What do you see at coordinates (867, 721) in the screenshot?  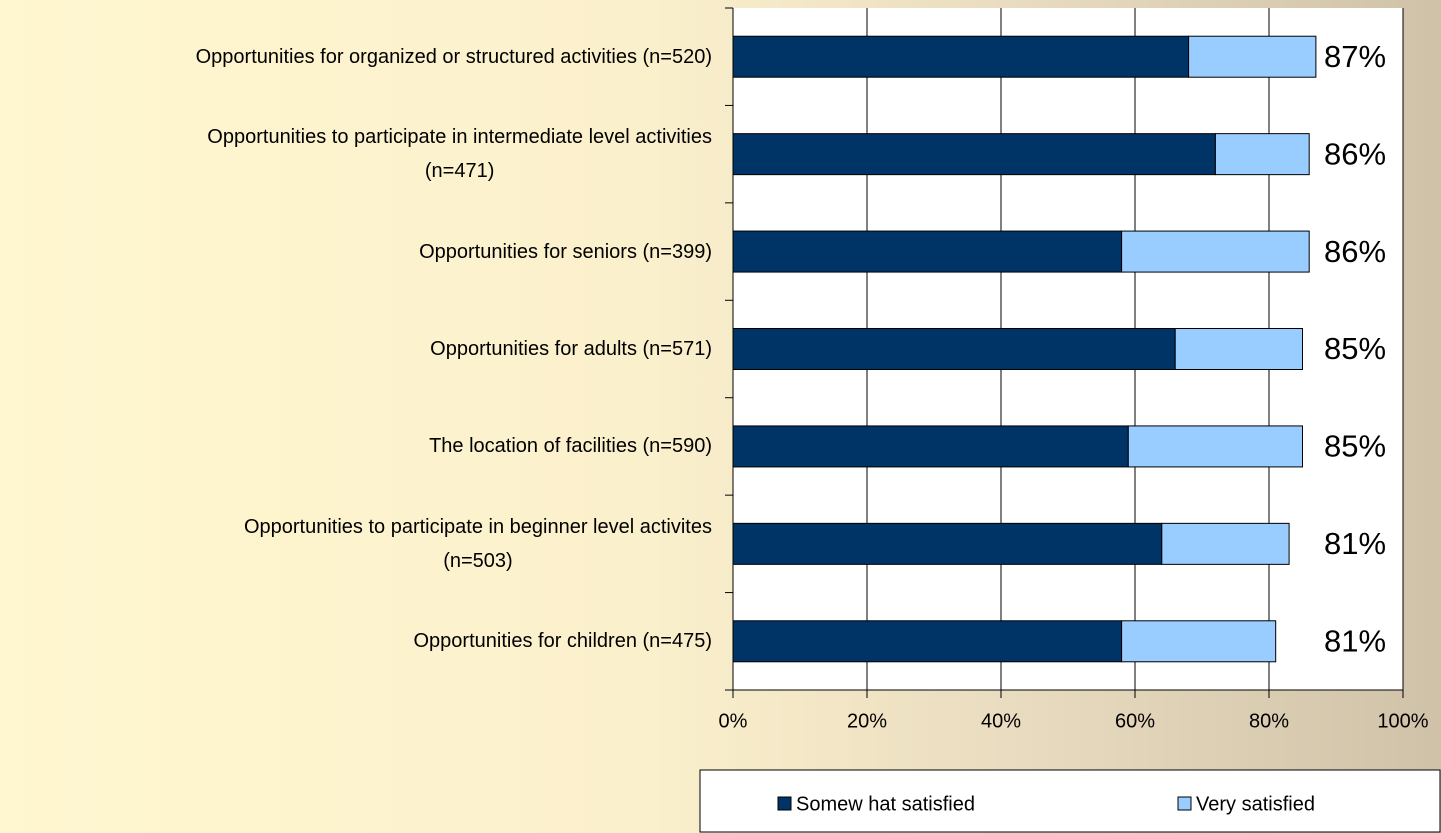 I see `x-tick-label: 20%` at bounding box center [867, 721].